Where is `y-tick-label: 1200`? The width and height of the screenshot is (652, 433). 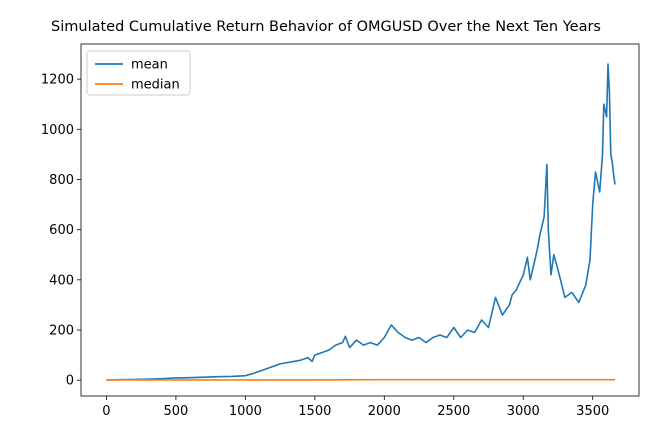 y-tick-label: 1200 is located at coordinates (57, 80).